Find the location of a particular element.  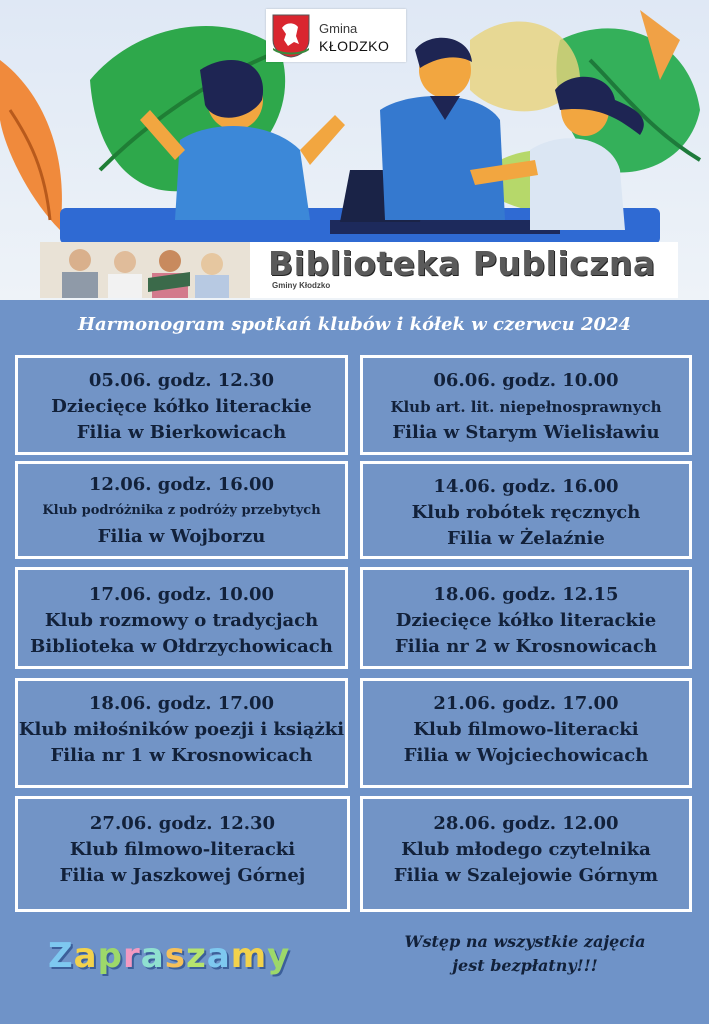

invite-letter: Z is located at coordinates (61, 956).